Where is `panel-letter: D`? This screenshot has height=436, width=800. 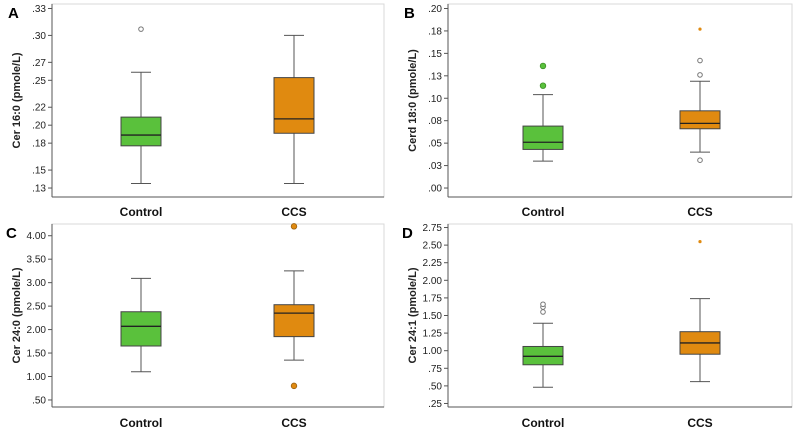 panel-letter: D is located at coordinates (407, 233).